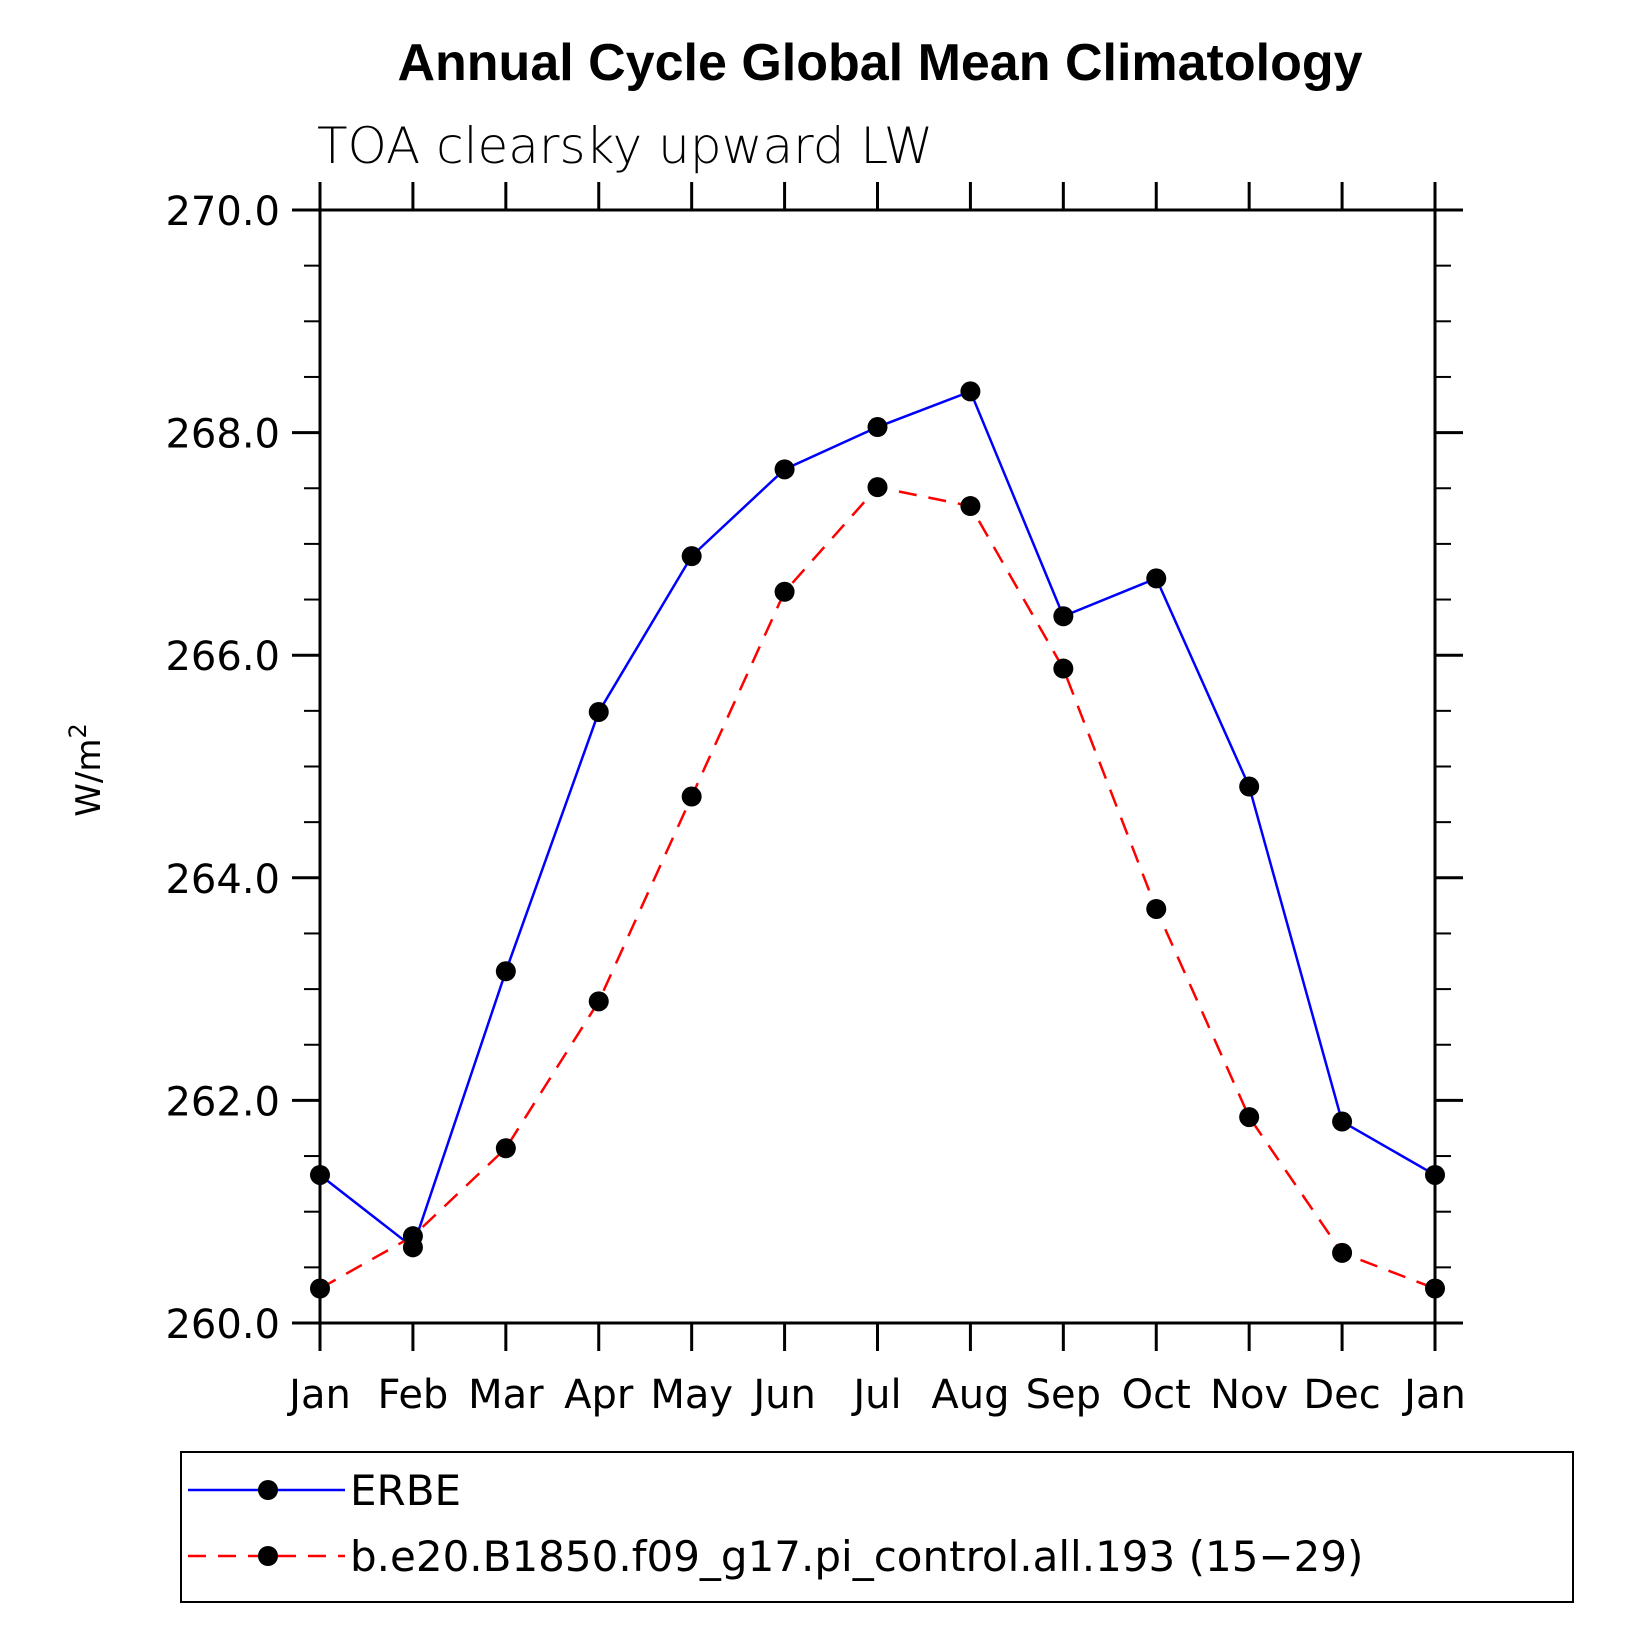 The height and width of the screenshot is (1630, 1630). What do you see at coordinates (970, 1395) in the screenshot?
I see `x-tick-label: Aug` at bounding box center [970, 1395].